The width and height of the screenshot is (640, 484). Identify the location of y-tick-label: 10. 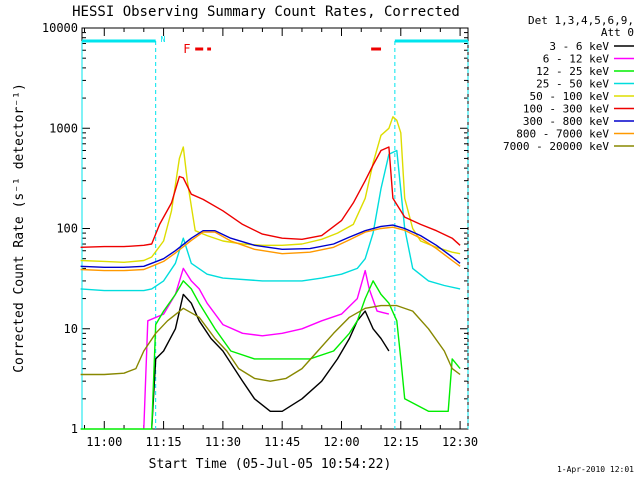
(71, 329).